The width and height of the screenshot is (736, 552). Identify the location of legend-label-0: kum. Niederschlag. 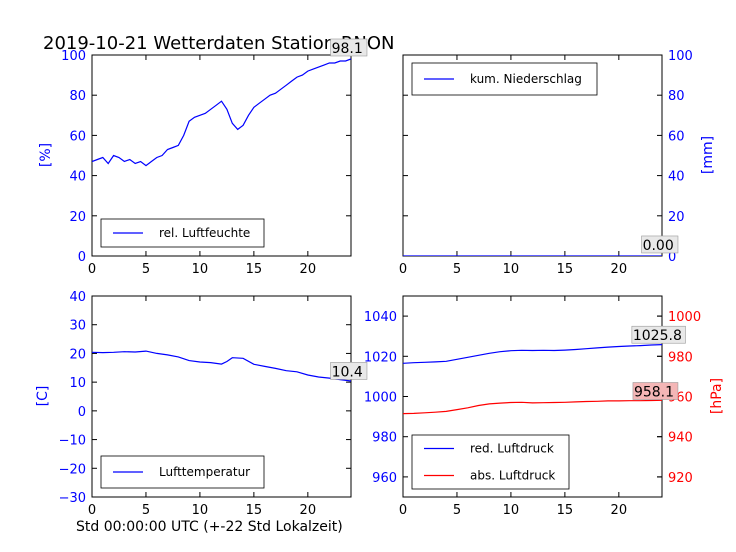
(526, 79).